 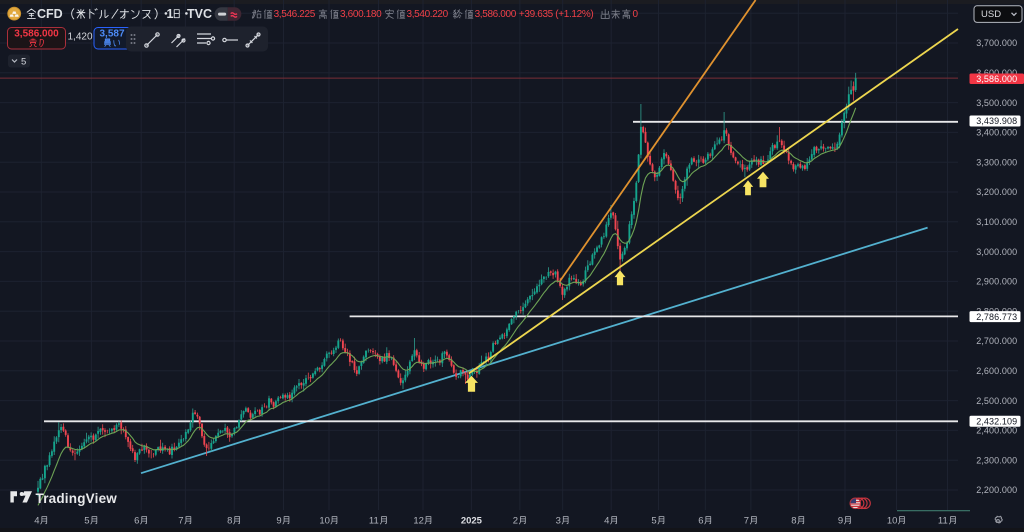 I want to click on svg-text: 3,540.220, so click(x=428, y=14).